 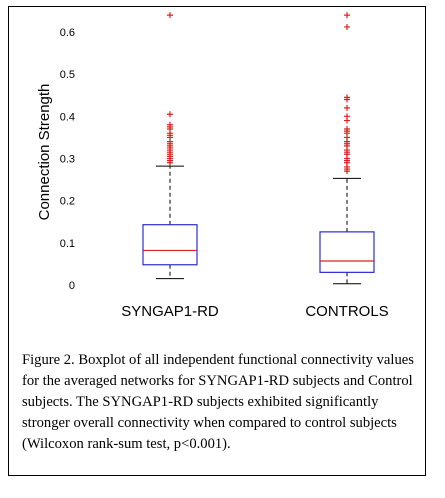 I want to click on box-syngap1-rd, so click(x=170, y=146).